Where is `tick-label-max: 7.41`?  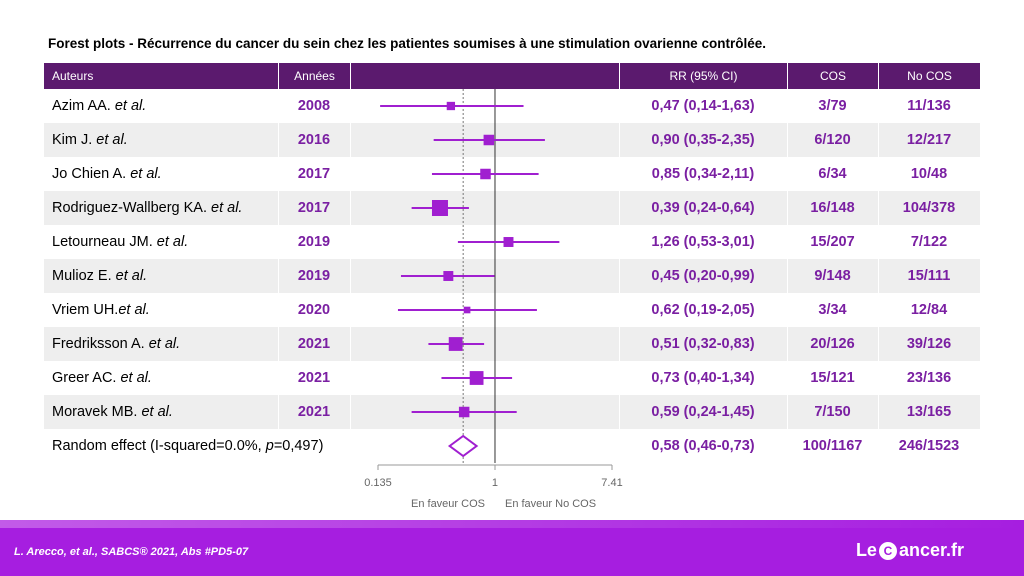
tick-label-max: 7.41 is located at coordinates (611, 483).